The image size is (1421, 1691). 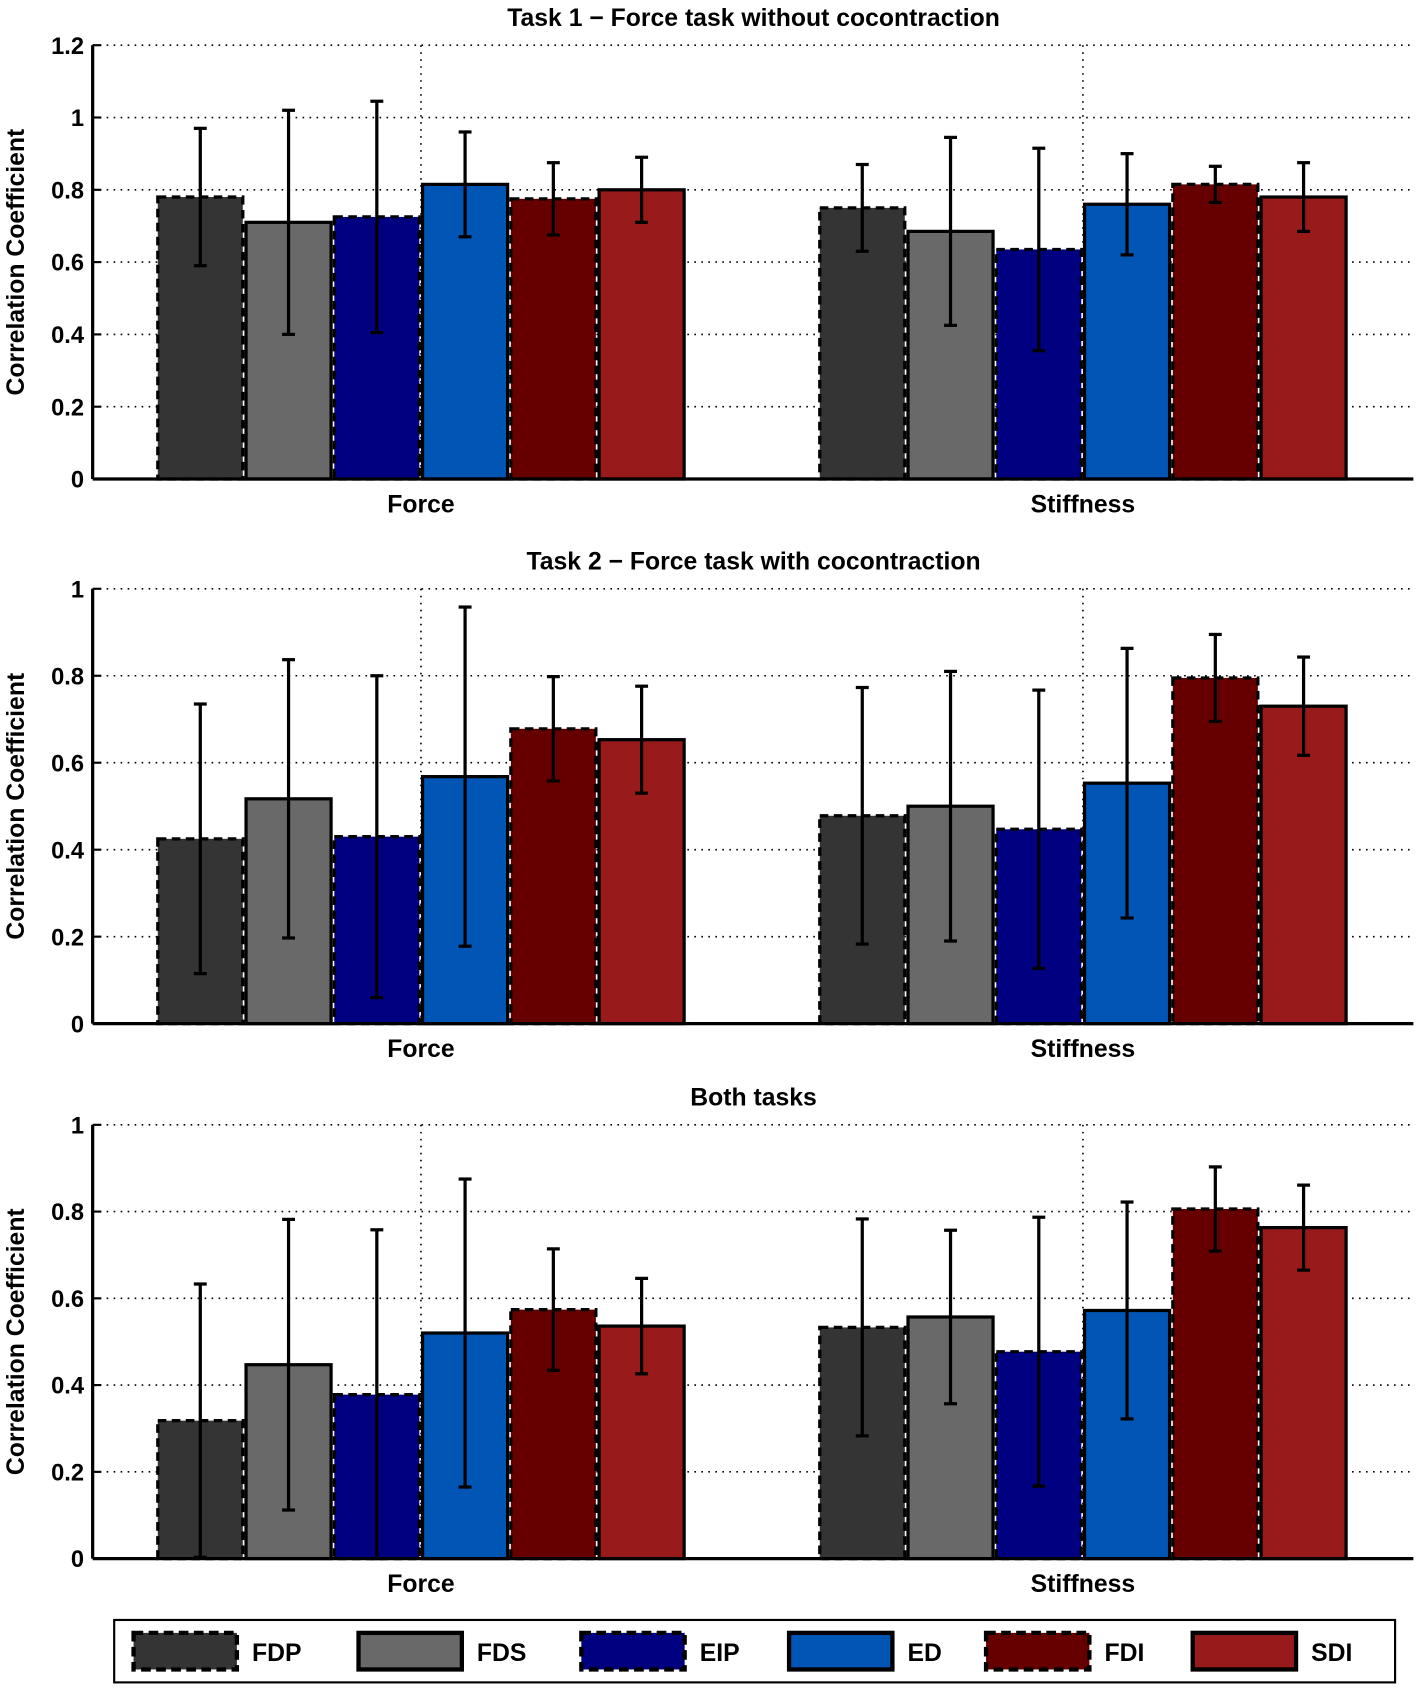 What do you see at coordinates (1331, 1653) in the screenshot?
I see `legend-label-sdi: SDI` at bounding box center [1331, 1653].